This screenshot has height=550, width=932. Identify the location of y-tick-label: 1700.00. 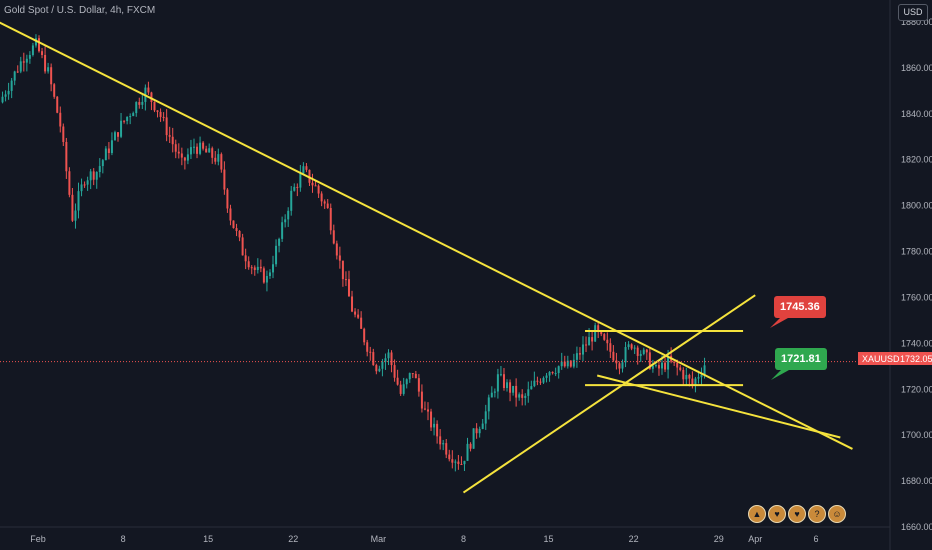
(916, 435).